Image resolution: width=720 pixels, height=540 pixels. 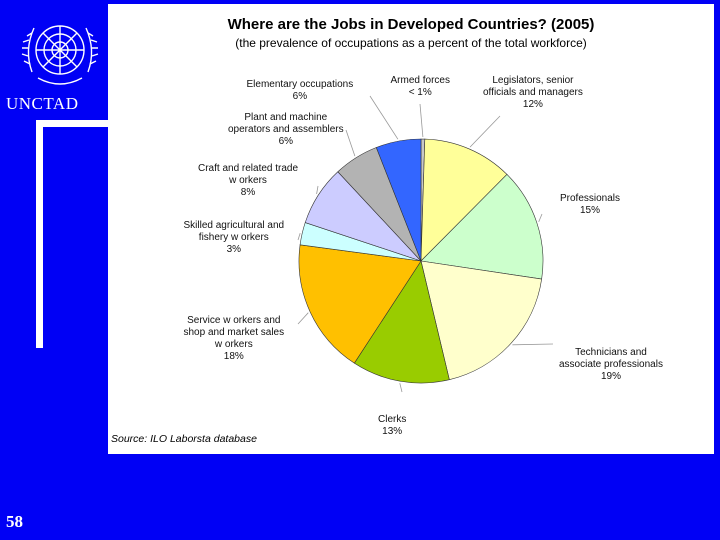 I want to click on slice-value-label: 13%, so click(x=392, y=431).